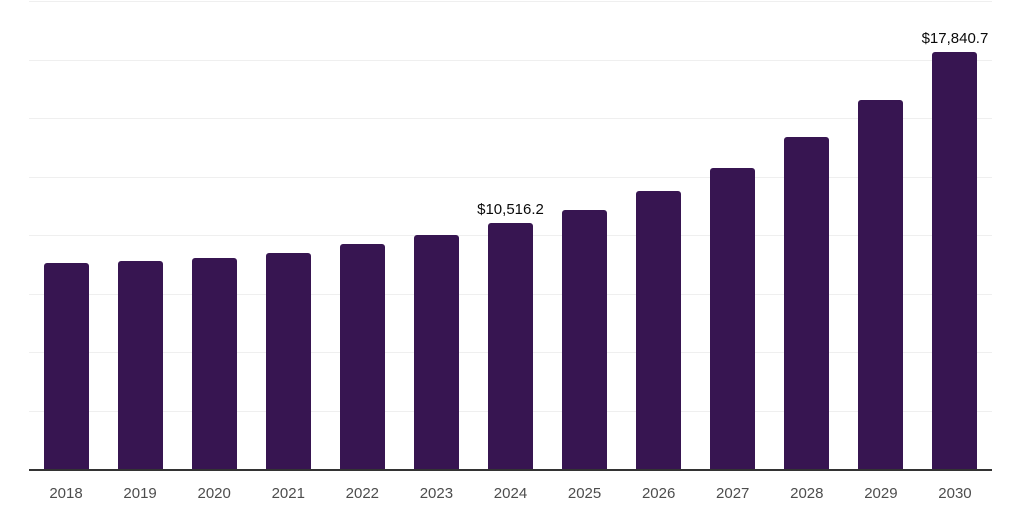 The image size is (1024, 512). Describe the element at coordinates (288, 493) in the screenshot. I see `x-tick-label-2021: 2021` at that location.